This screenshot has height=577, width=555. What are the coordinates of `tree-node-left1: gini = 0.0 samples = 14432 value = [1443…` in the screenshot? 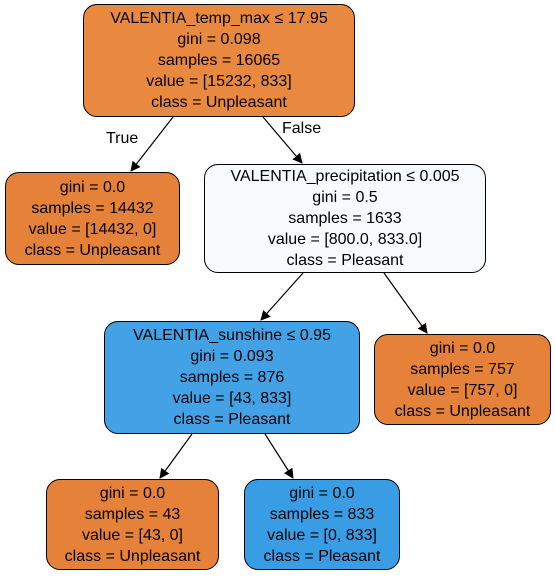 It's located at (92, 218).